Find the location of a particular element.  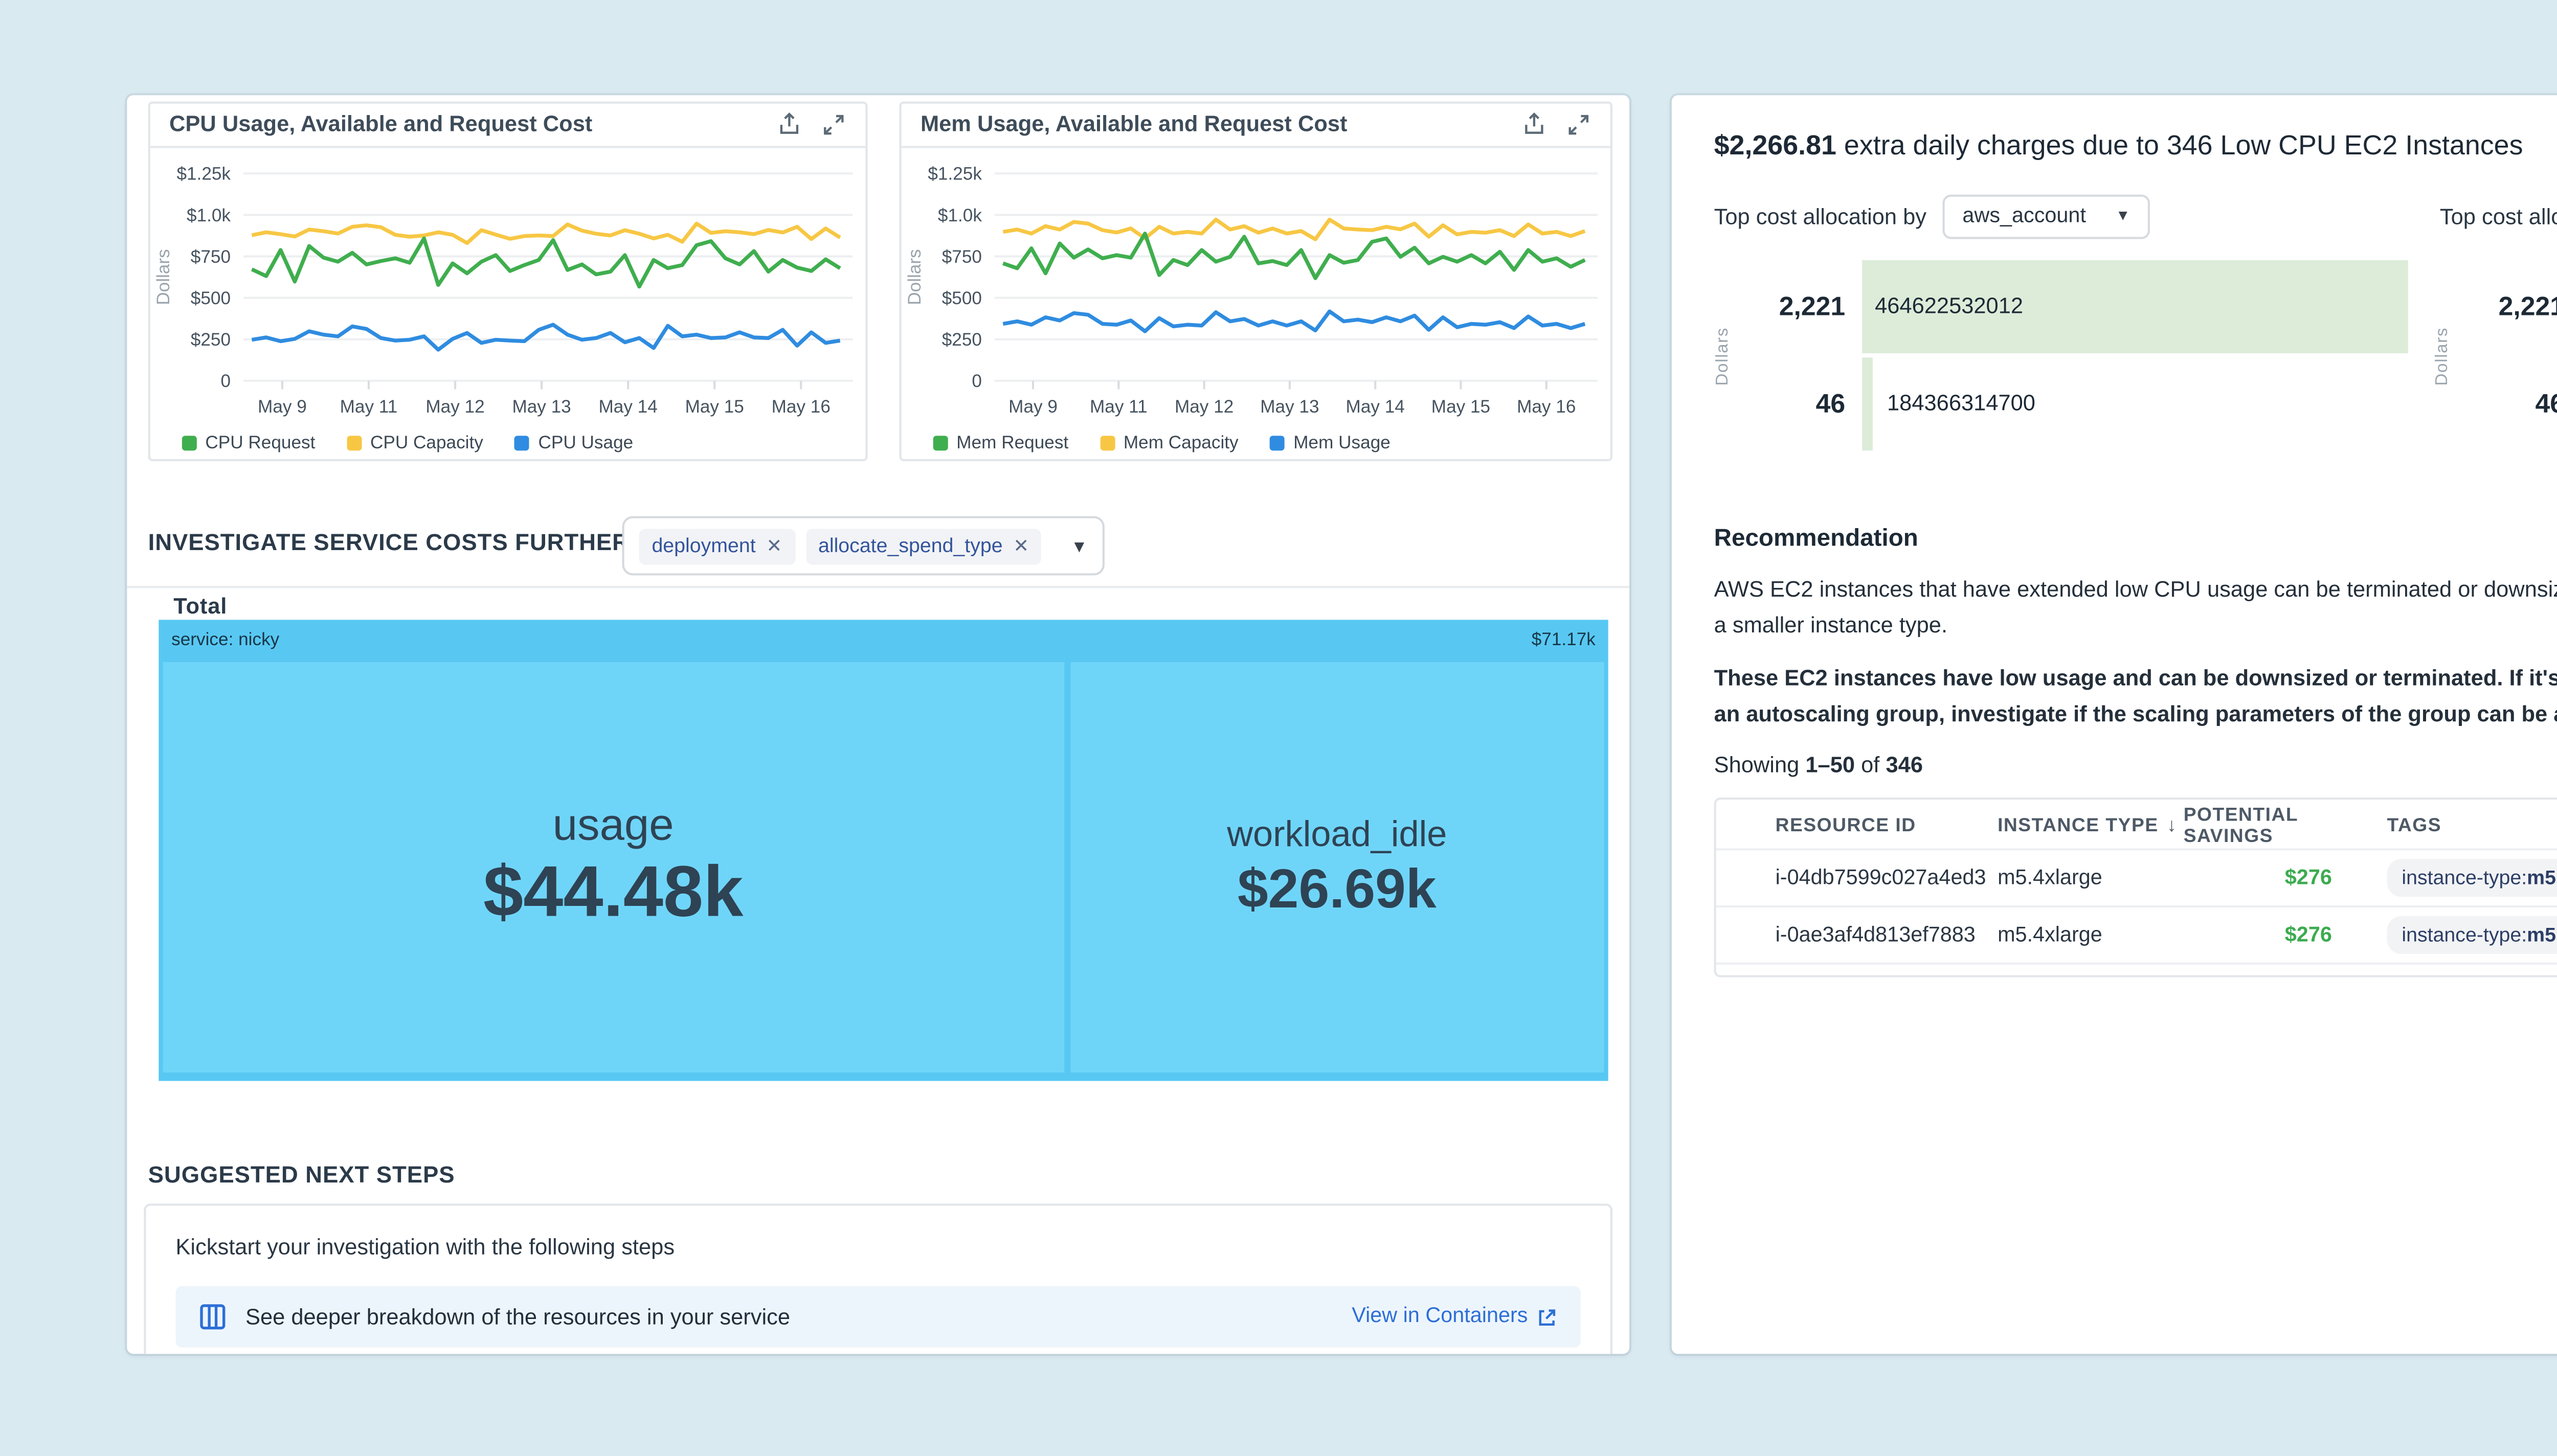

allocation-control-account: Top cost allocation by aws_account ▼ is located at coordinates (1931, 217).